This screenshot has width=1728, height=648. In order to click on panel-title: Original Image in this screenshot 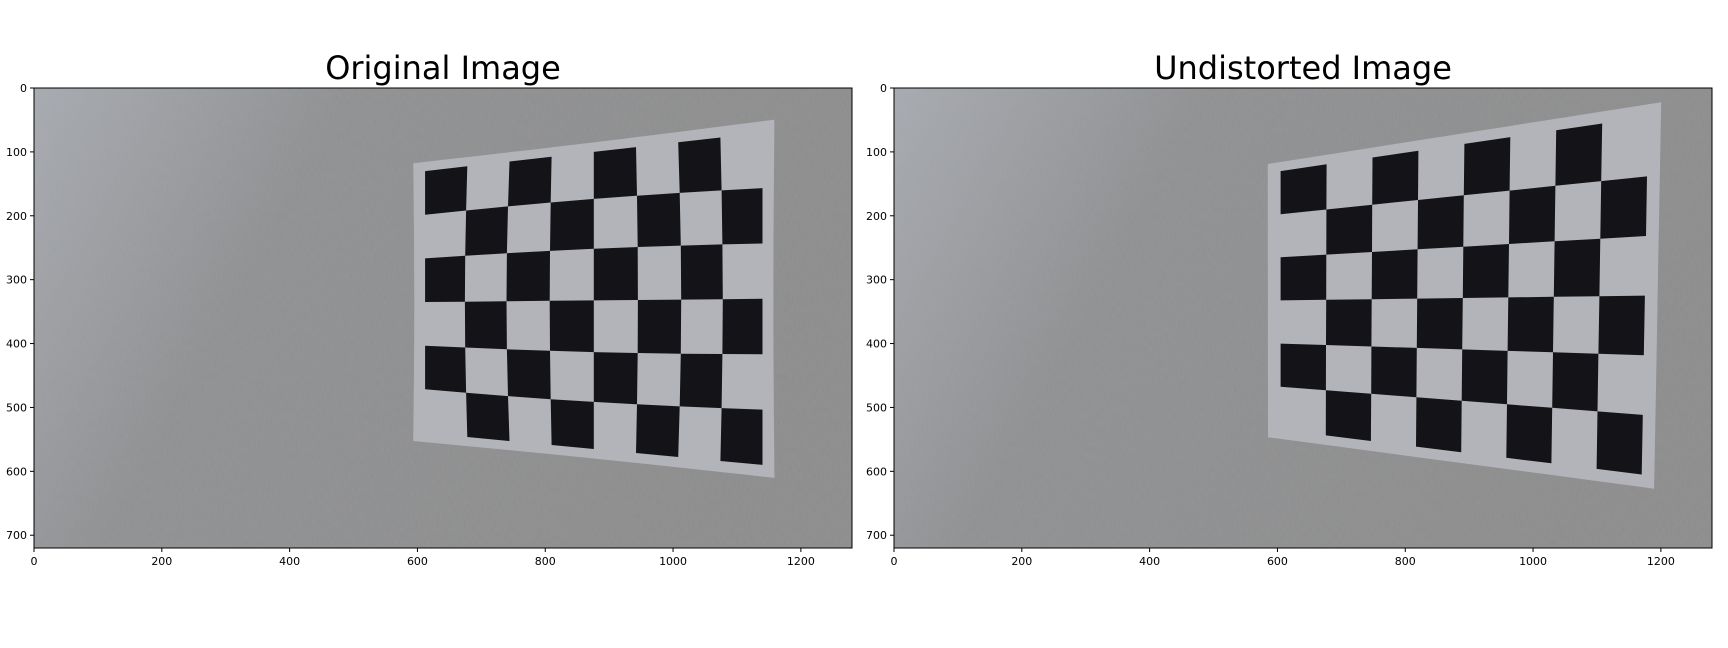, I will do `click(443, 68)`.